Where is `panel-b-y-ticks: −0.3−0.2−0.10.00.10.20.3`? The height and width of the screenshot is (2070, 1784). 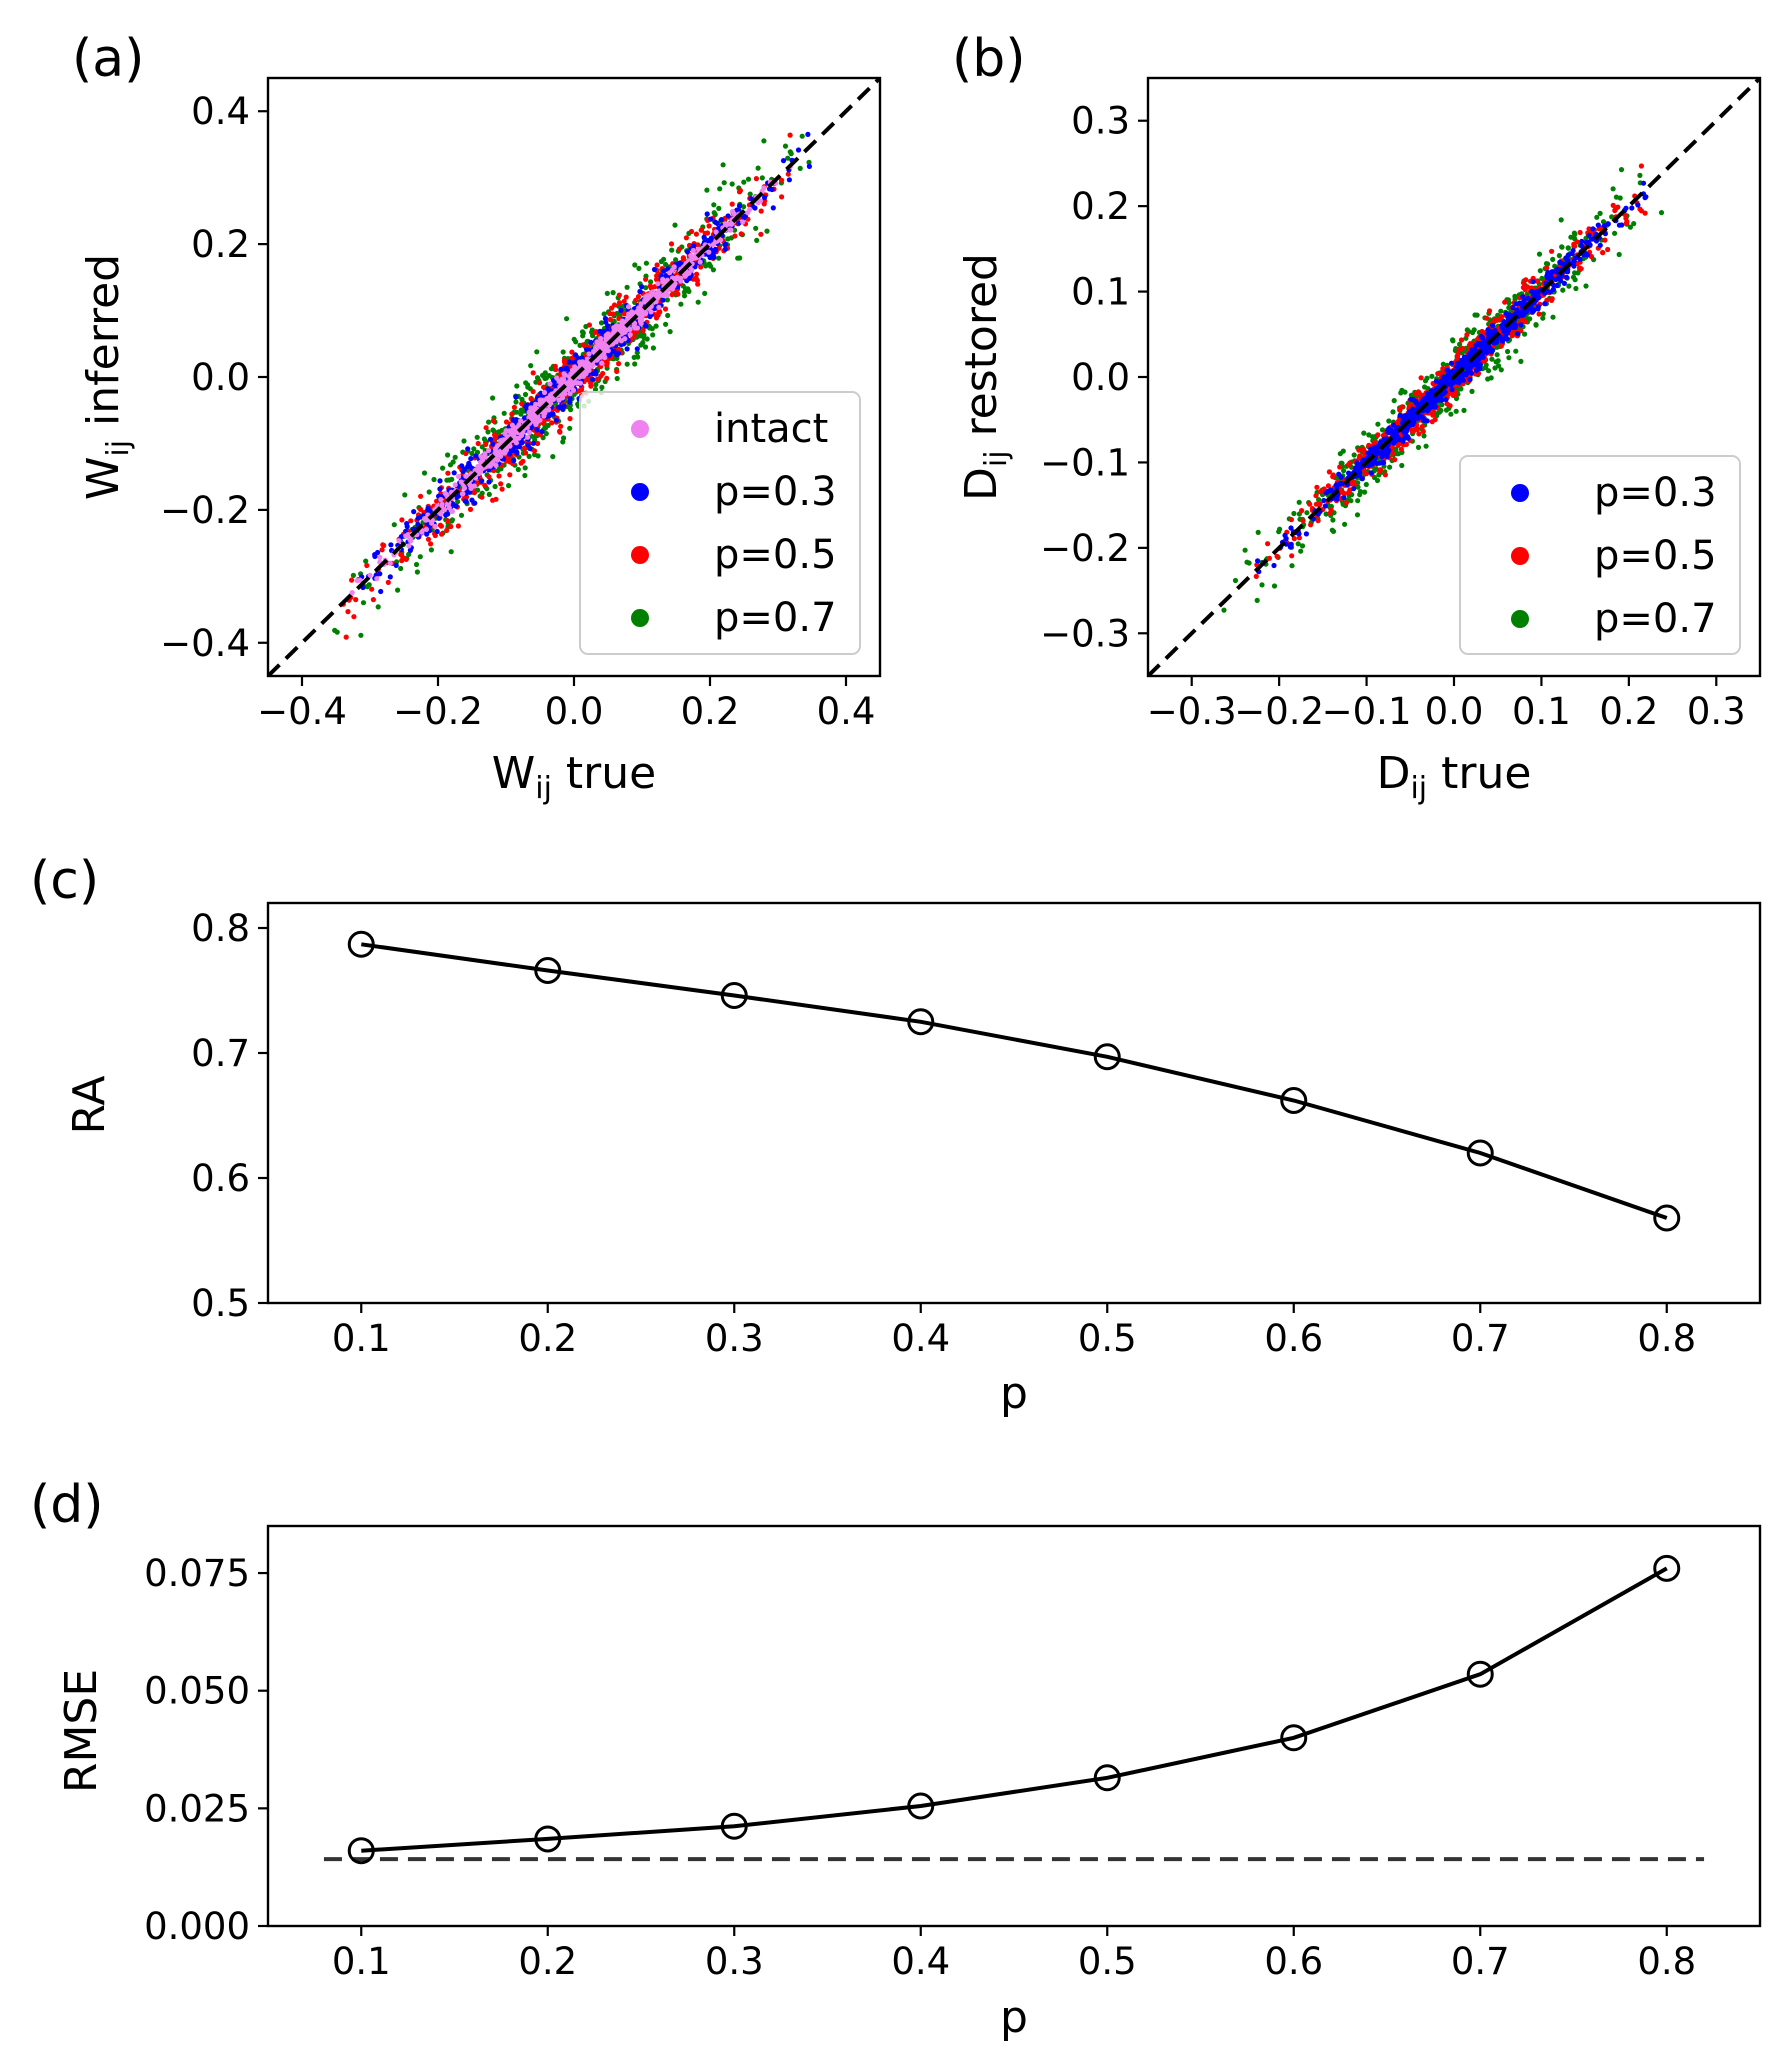
panel-b-y-ticks: −0.3−0.2−0.10.00.10.20.3 is located at coordinates (1094, 377).